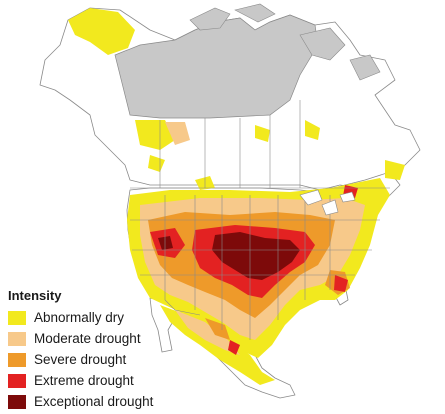  I want to click on no-data-region, so click(216, 66).